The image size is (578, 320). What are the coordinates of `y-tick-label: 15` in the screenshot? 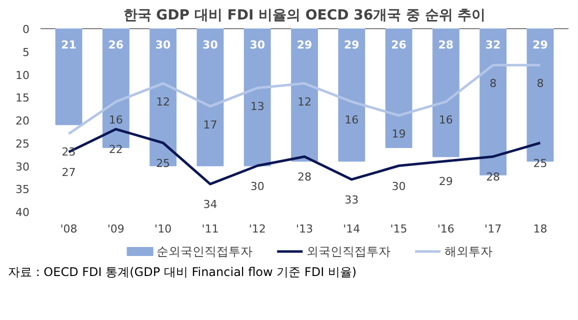 It's located at (23, 98).